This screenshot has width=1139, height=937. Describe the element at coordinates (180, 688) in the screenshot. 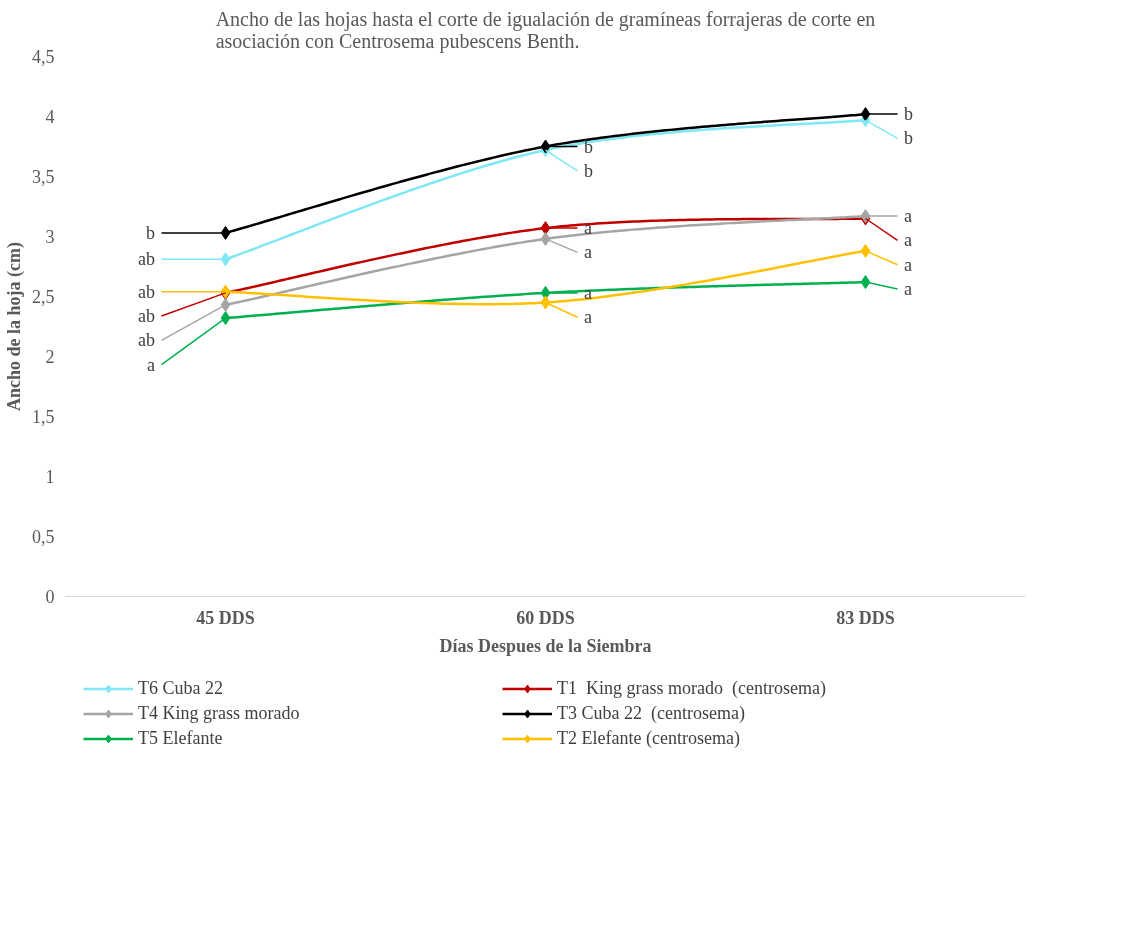

I see `legend-label: T6 Cuba 22` at that location.